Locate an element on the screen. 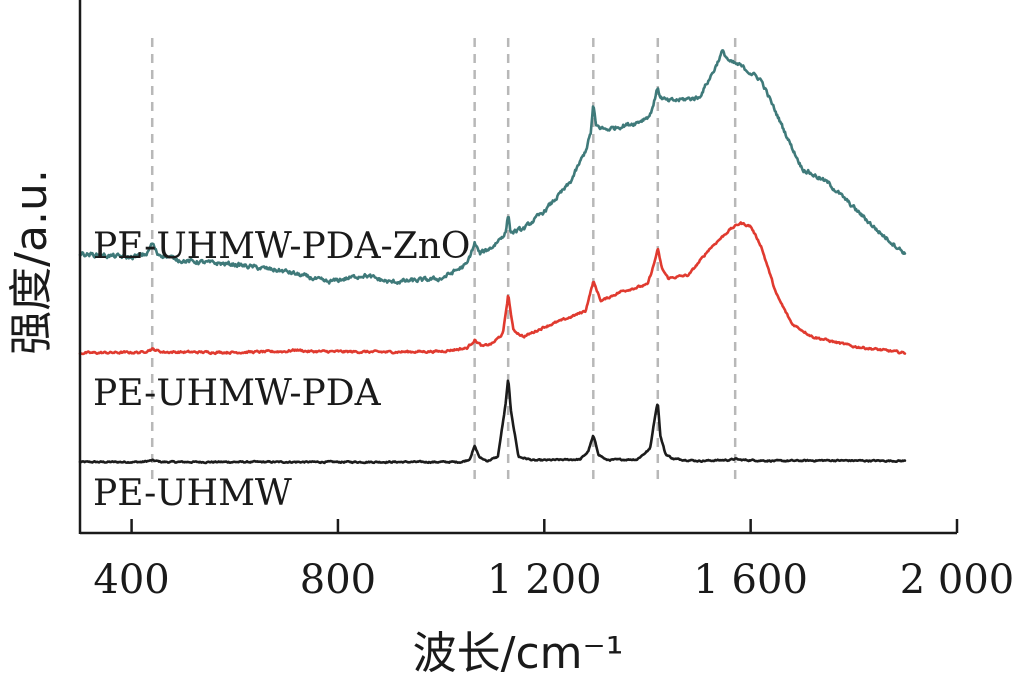  x-tick-label: 400 is located at coordinates (131, 580).